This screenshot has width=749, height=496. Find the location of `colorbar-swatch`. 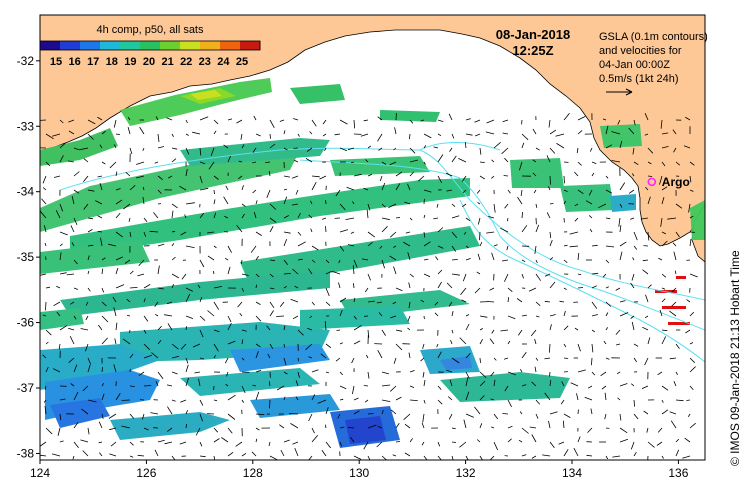

colorbar-swatch is located at coordinates (230, 45).